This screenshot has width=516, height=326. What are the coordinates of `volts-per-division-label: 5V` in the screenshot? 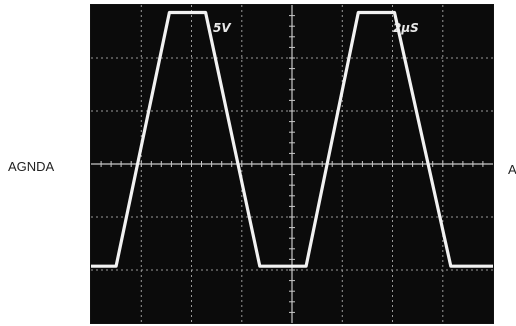 It's located at (222, 28).